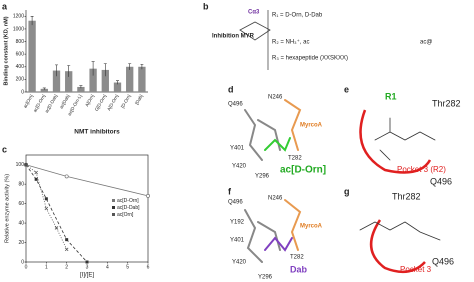 Image resolution: width=474 pixels, height=282 pixels. What do you see at coordinates (7, 208) in the screenshot?
I see `y-axis-title: Relative enzyme activity (%)` at bounding box center [7, 208].